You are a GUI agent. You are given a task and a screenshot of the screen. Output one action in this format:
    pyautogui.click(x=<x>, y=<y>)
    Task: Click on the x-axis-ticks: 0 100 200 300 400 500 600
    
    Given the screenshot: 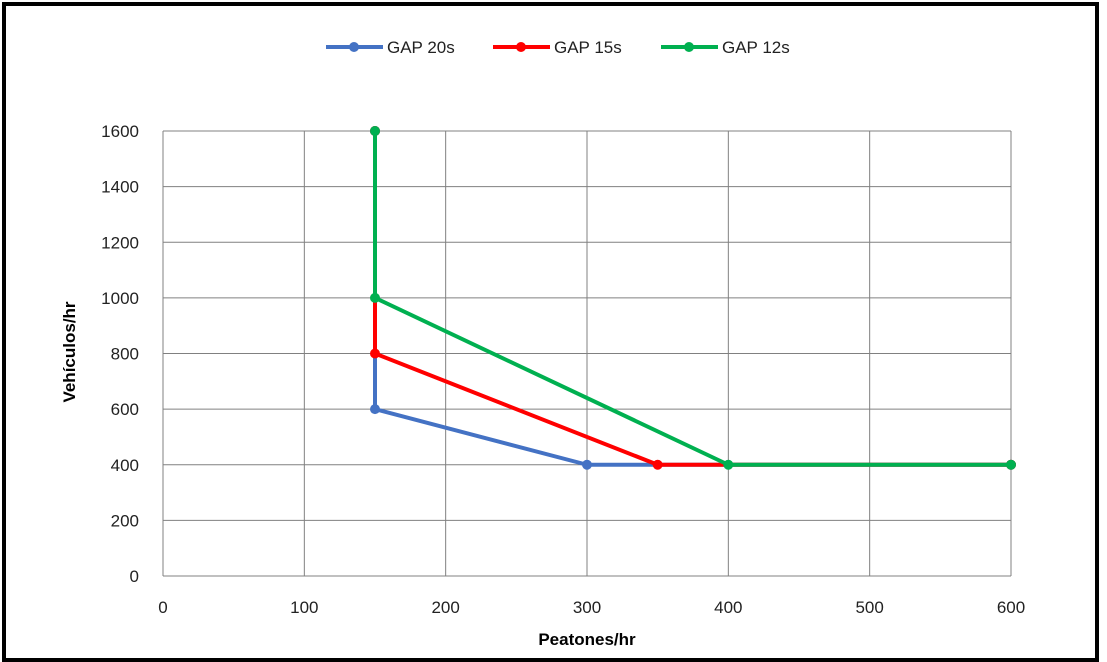 What is the action you would take?
    pyautogui.click(x=591, y=607)
    